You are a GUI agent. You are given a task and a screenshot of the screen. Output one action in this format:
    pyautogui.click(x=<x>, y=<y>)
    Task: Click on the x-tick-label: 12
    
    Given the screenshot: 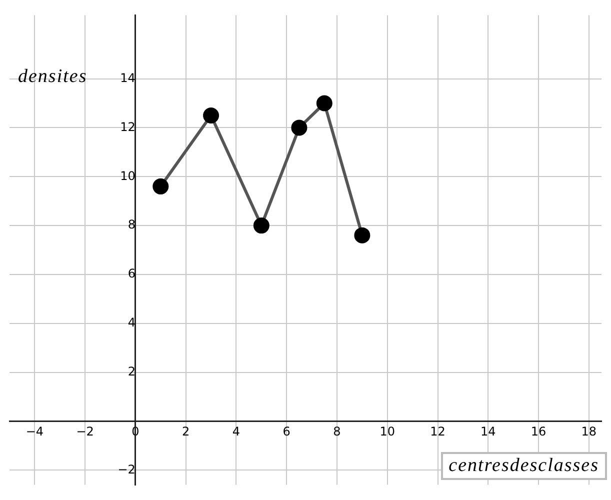 What is the action you would take?
    pyautogui.click(x=438, y=431)
    